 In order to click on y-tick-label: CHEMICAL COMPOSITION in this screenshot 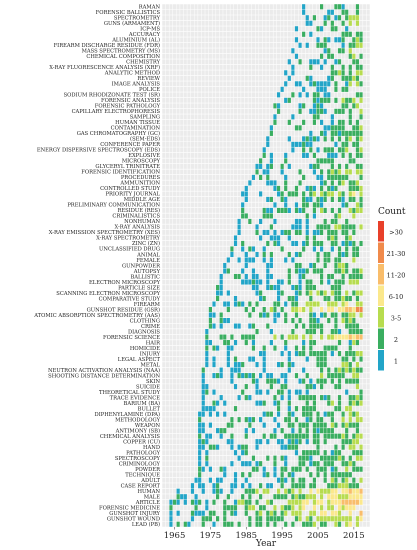, I will do `click(123, 57)`.